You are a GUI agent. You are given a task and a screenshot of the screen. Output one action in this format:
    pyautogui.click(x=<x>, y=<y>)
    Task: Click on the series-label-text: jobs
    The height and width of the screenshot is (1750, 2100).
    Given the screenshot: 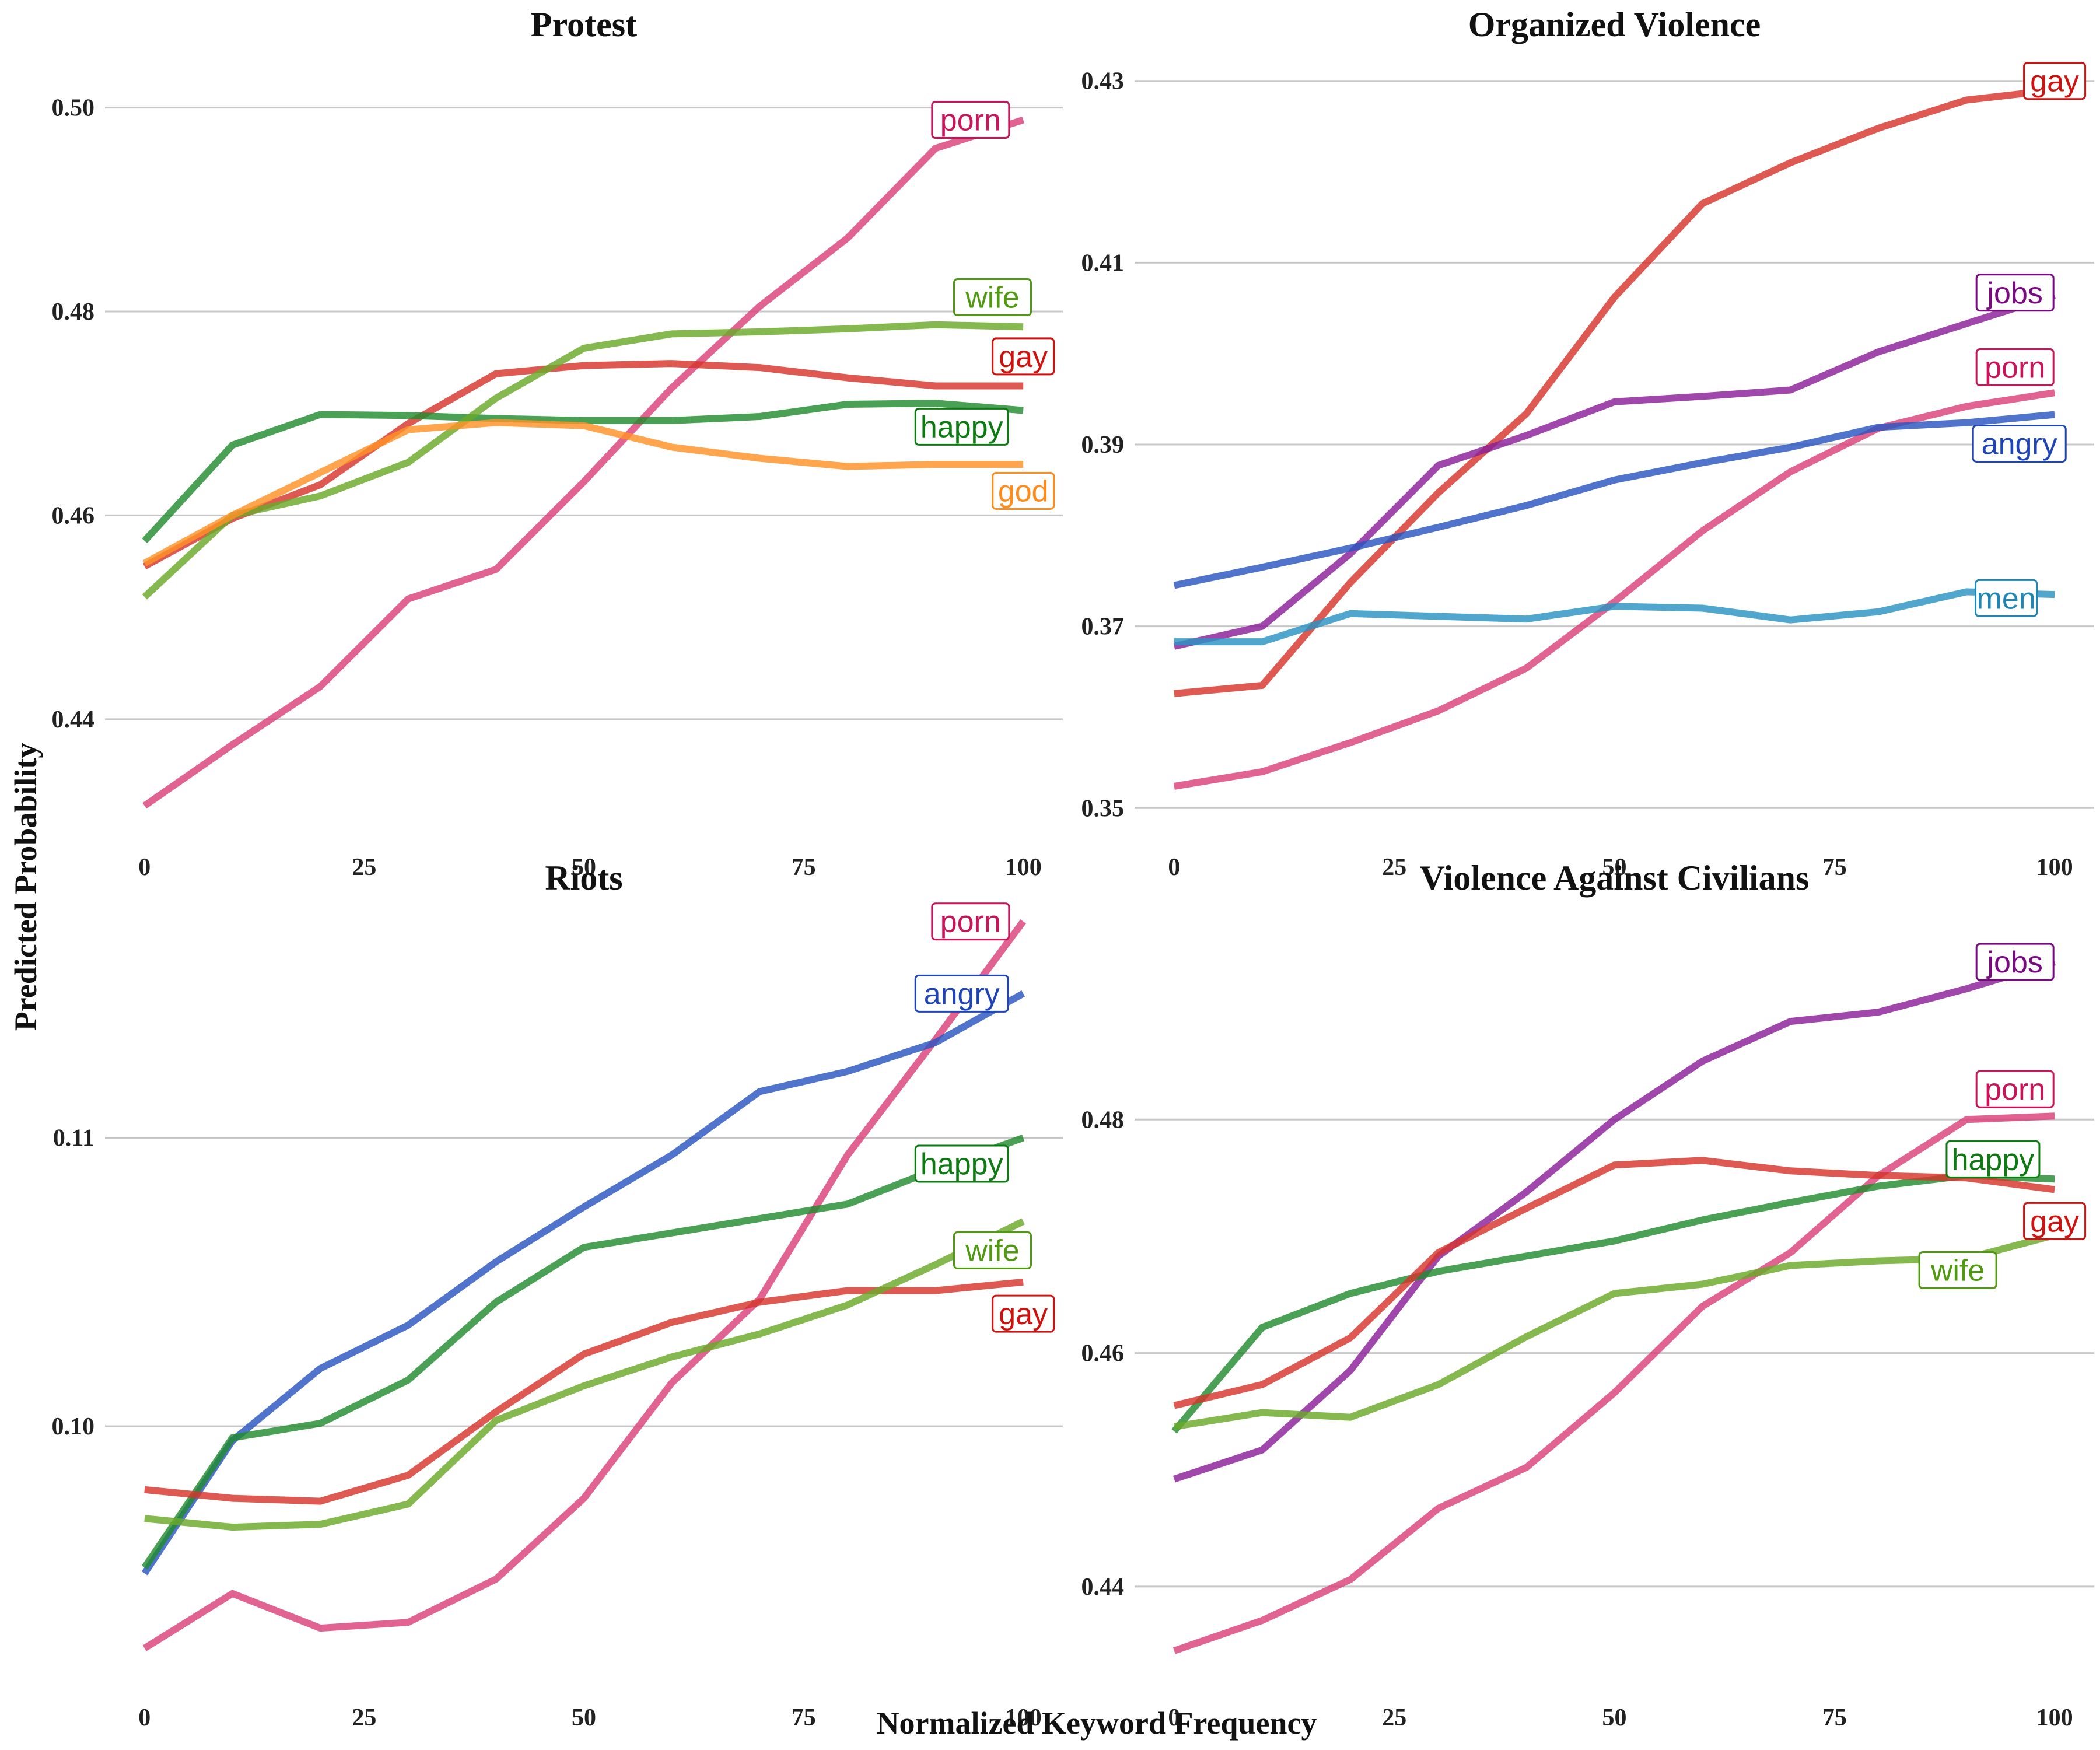 What is the action you would take?
    pyautogui.click(x=2014, y=293)
    